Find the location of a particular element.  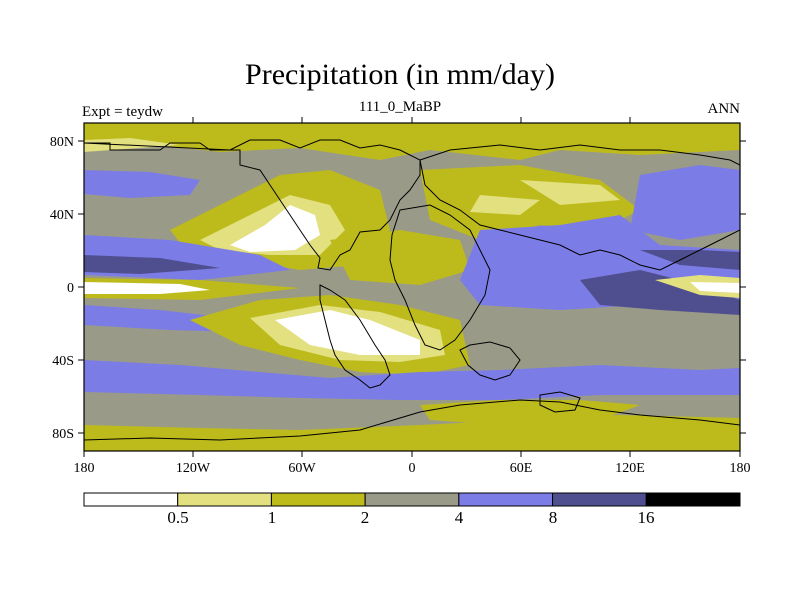

antarctica-outline is located at coordinates (412, 420).